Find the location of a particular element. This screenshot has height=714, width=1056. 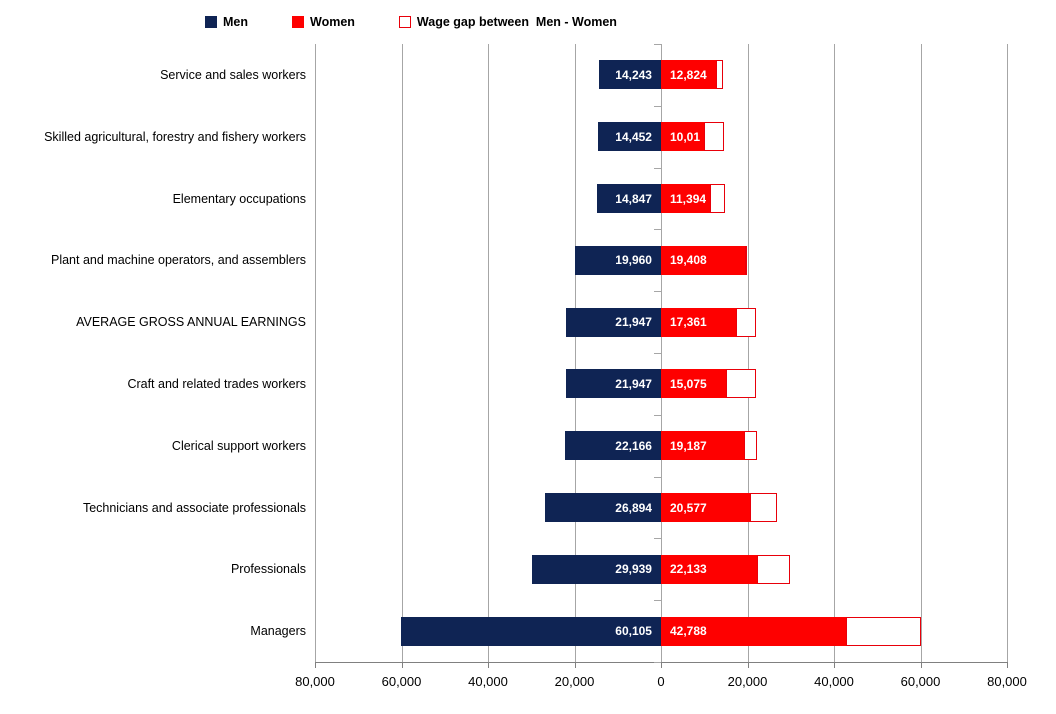

men-value-label: 60,105 is located at coordinates (633, 631).